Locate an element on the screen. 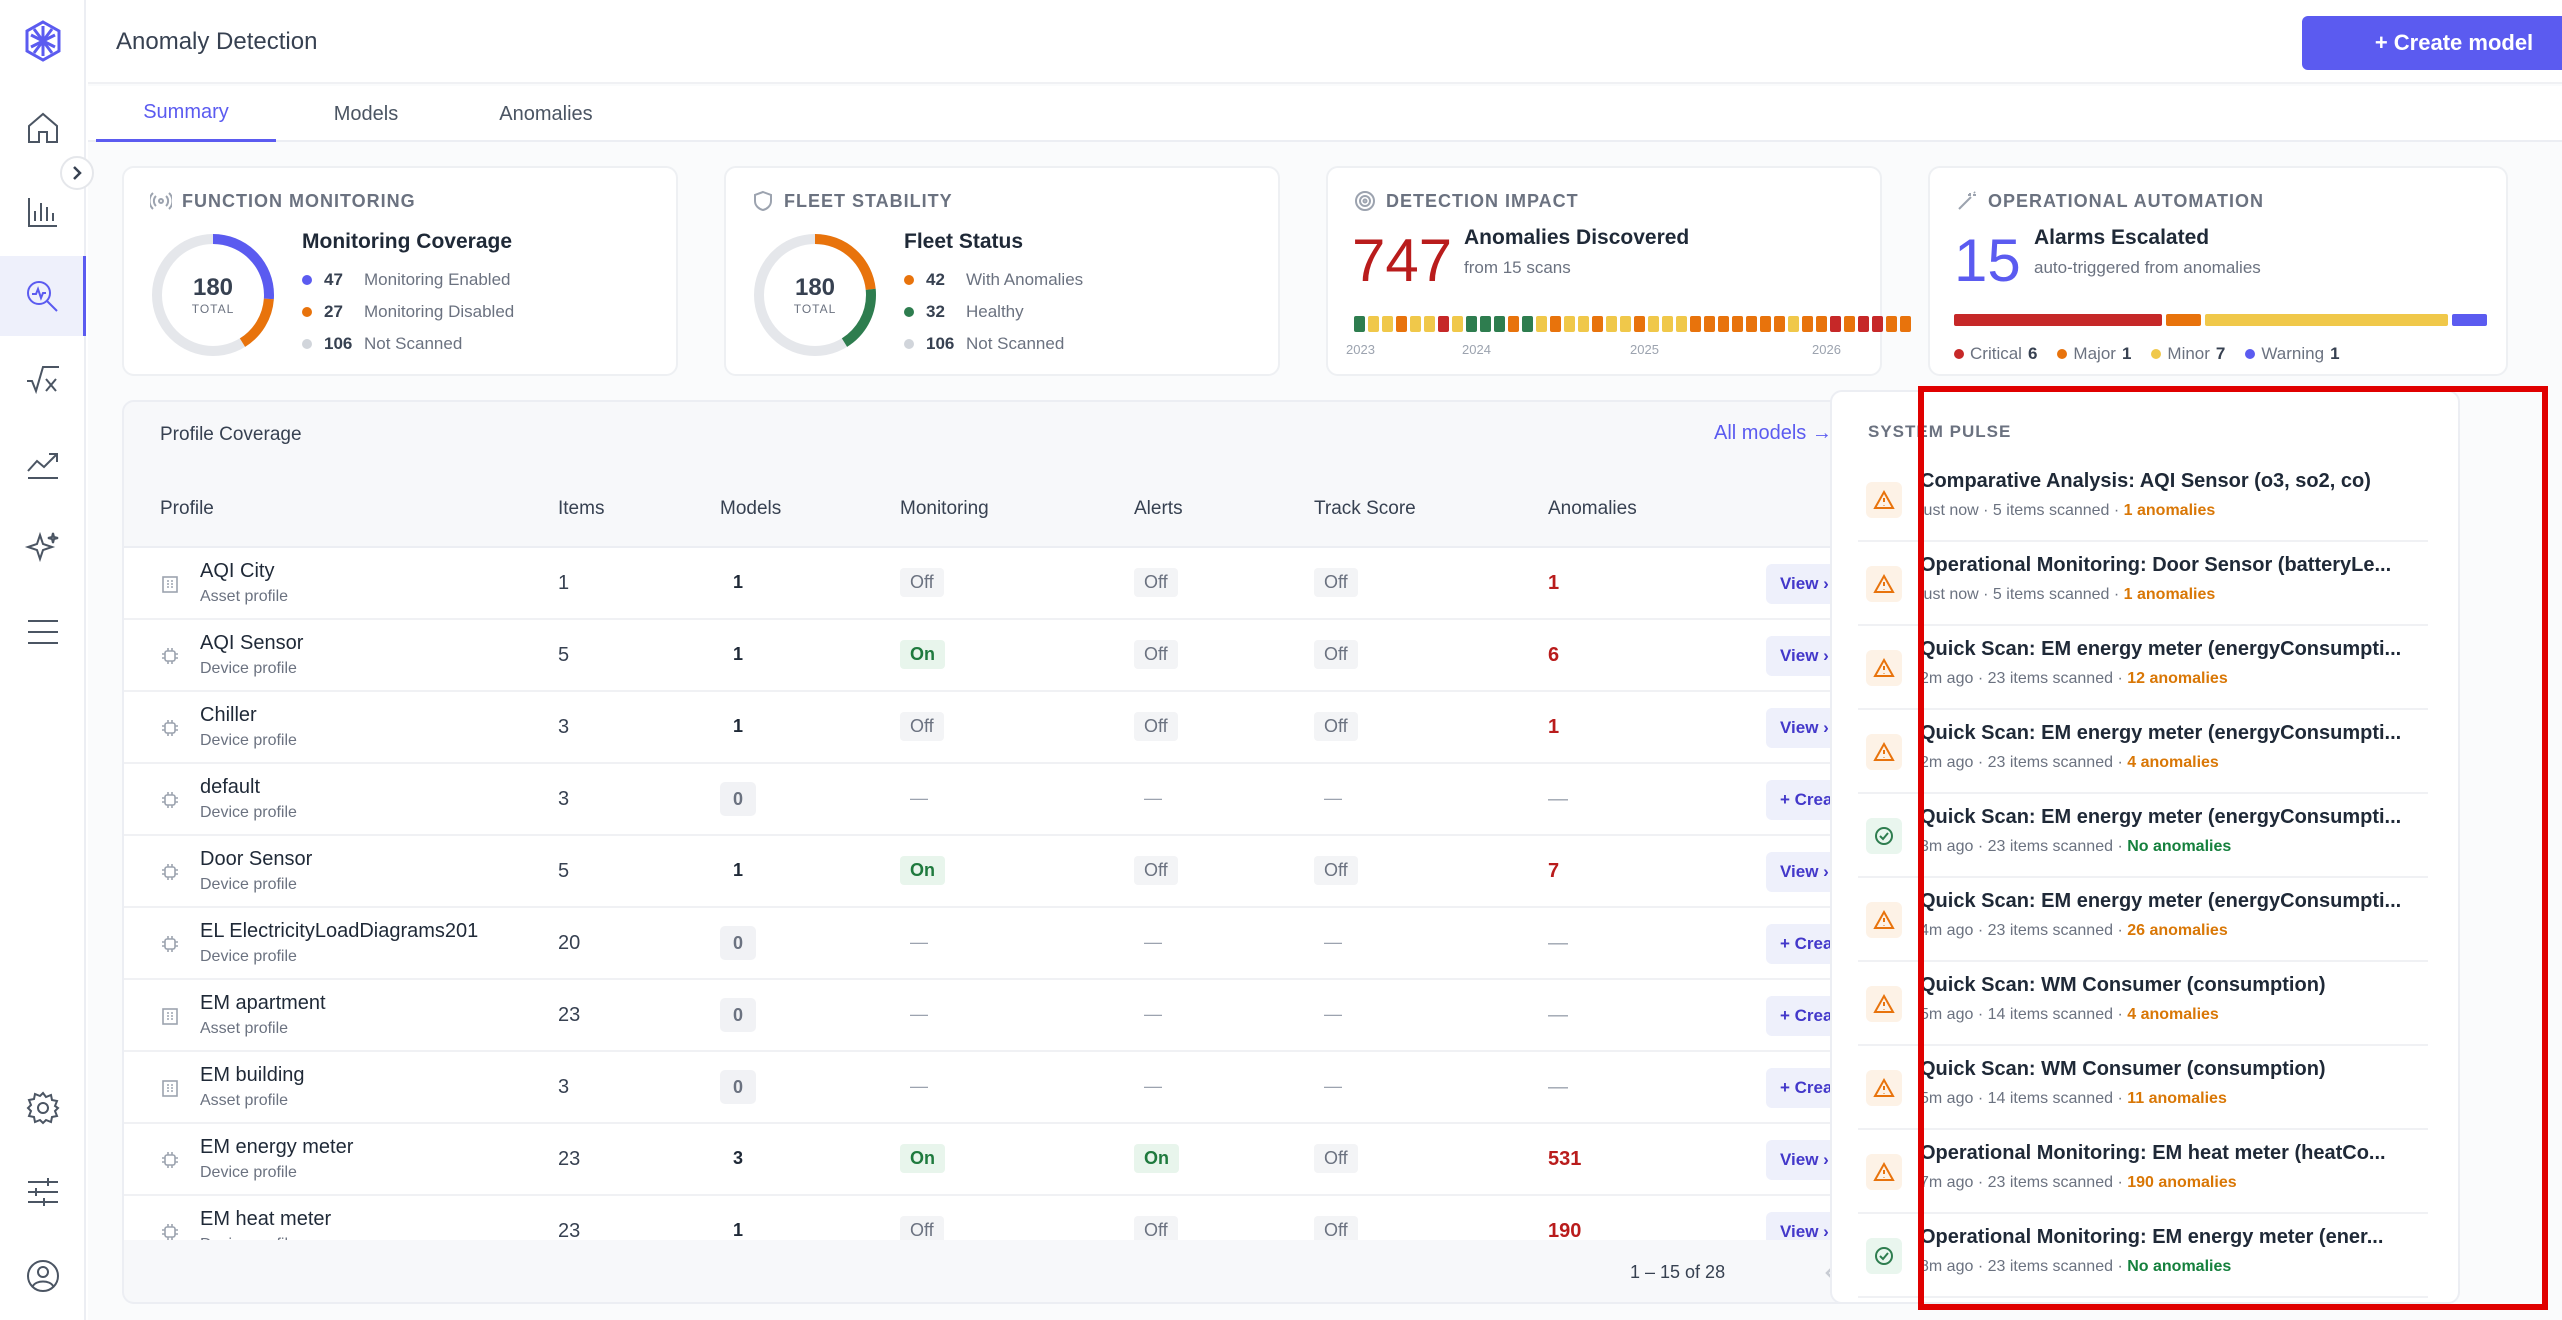 The height and width of the screenshot is (1320, 2562). sidebar-home is located at coordinates (43, 128).